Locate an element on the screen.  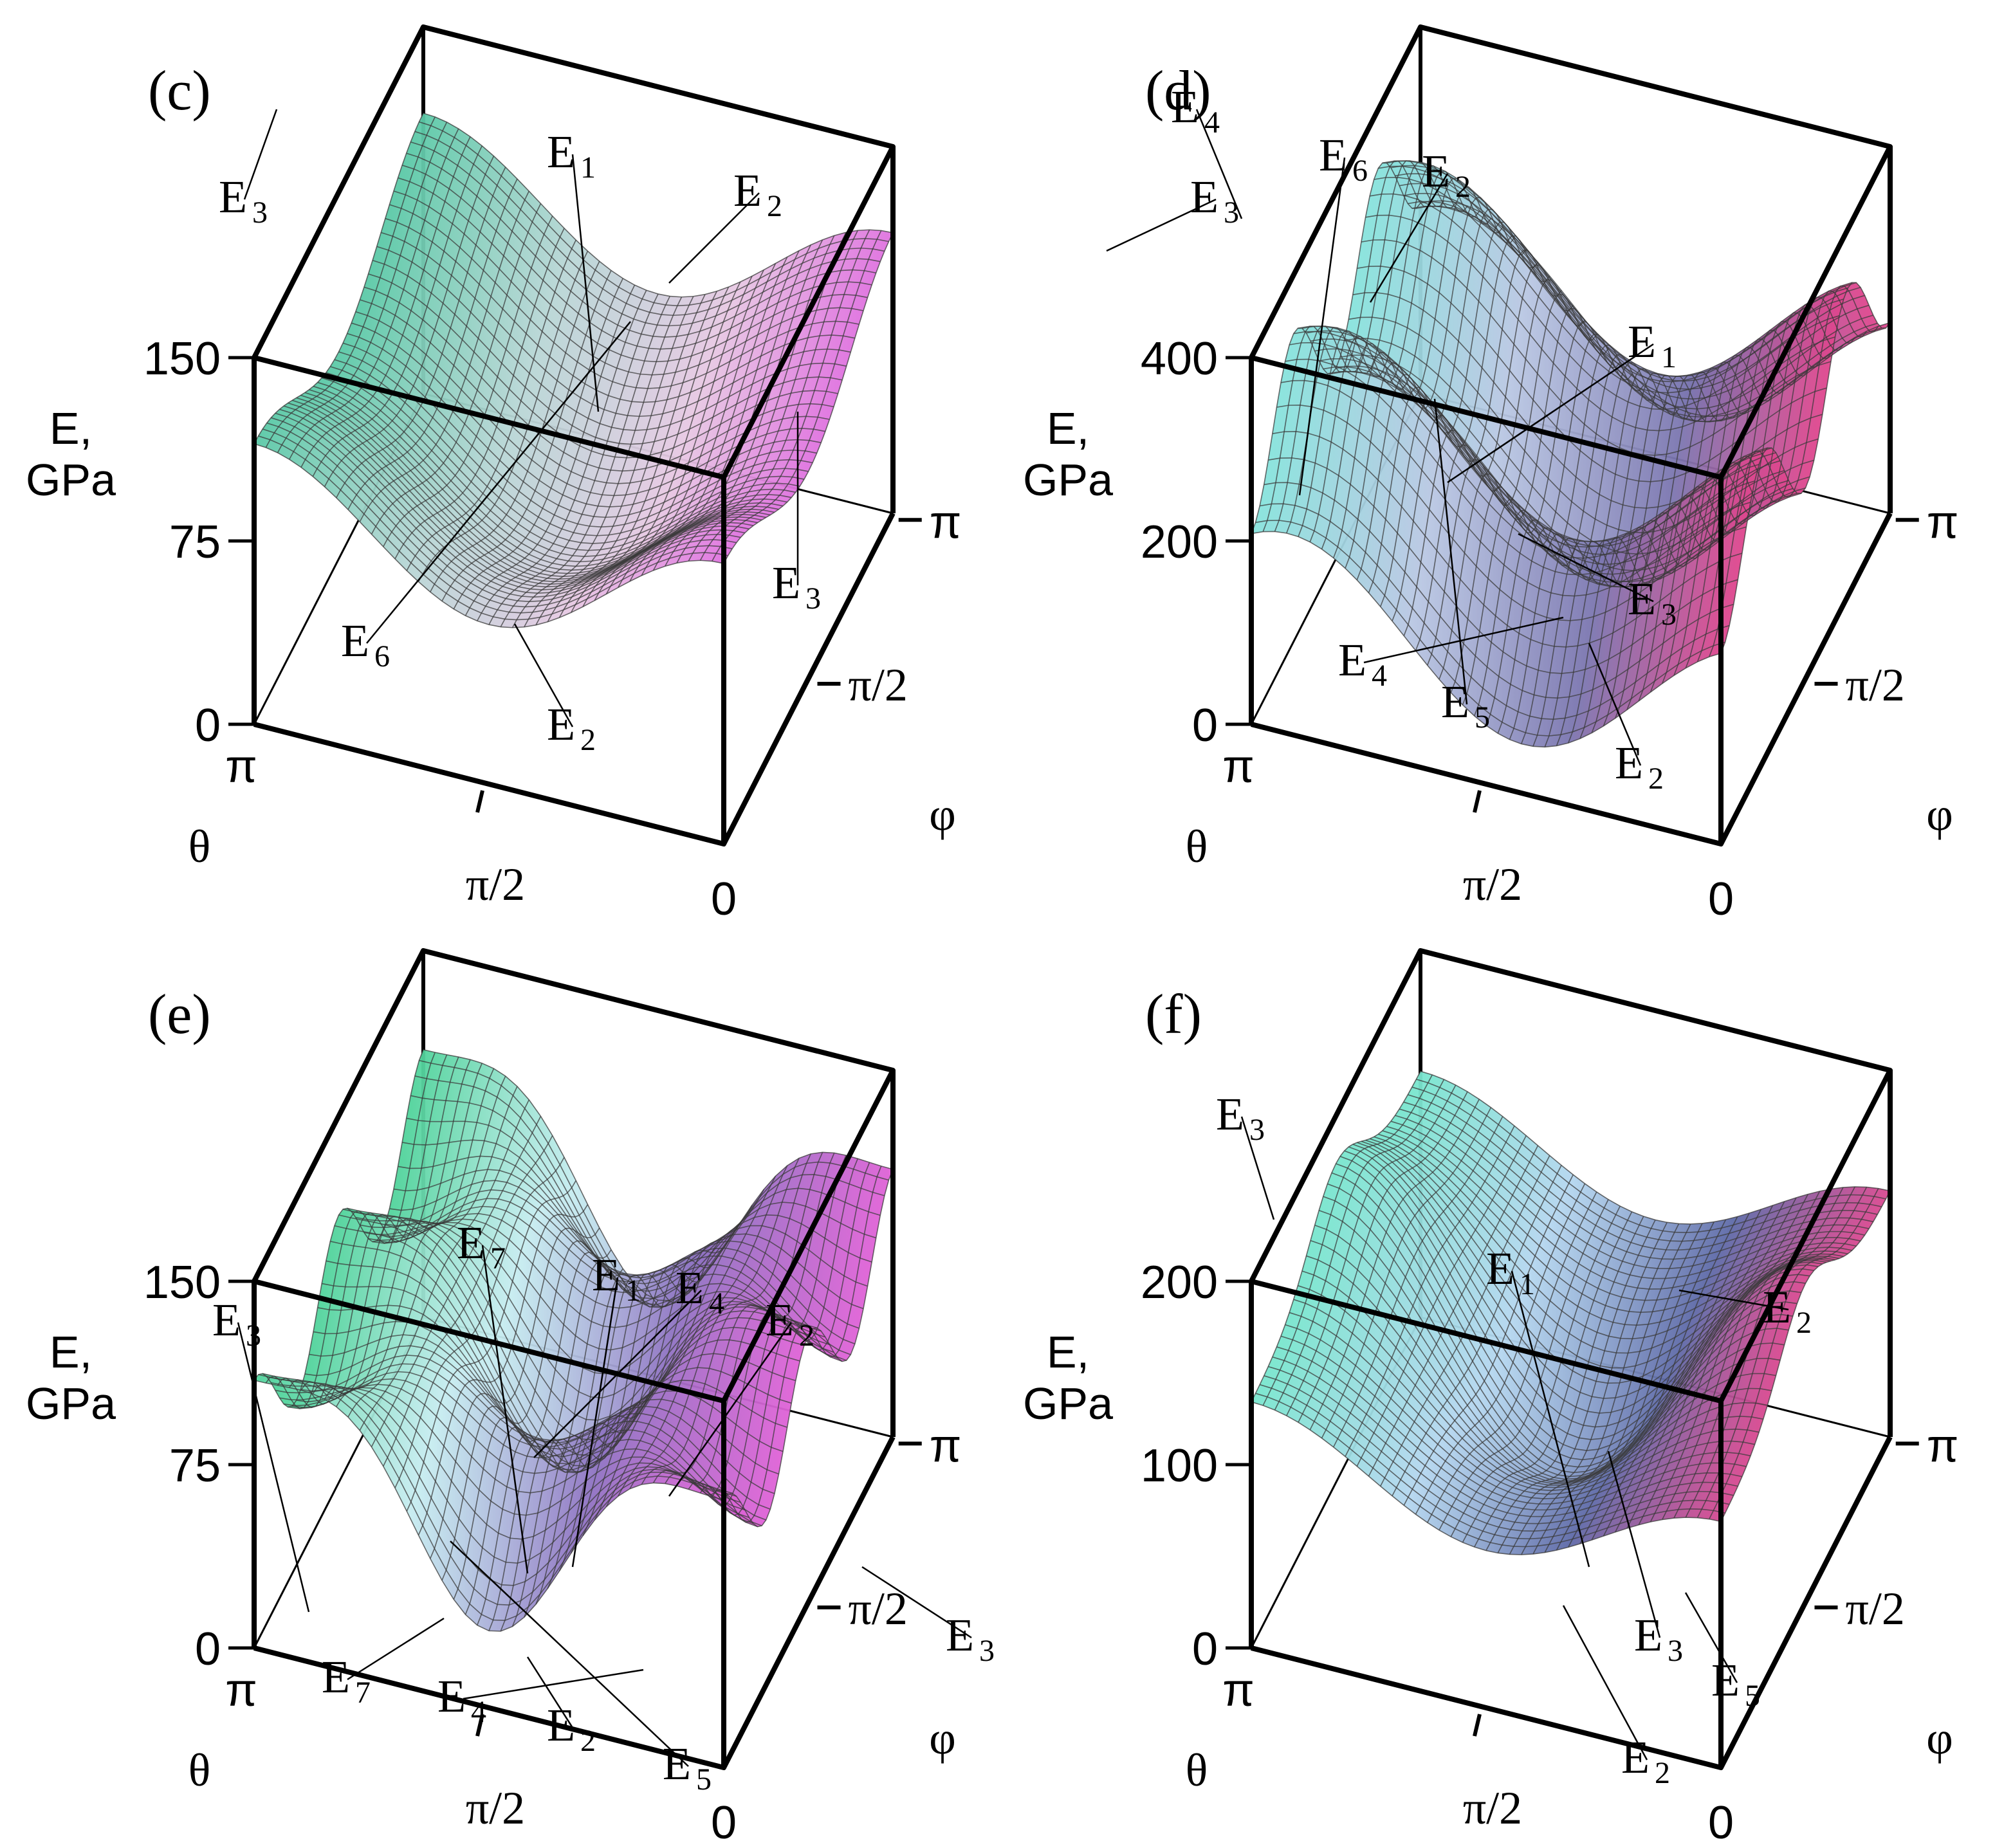
surface is located at coordinates (573, 1340).